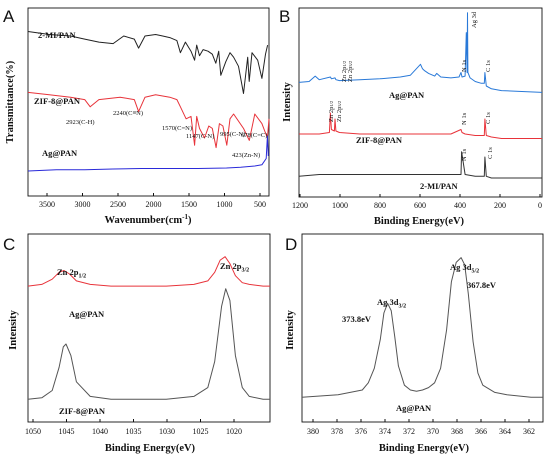 The width and height of the screenshot is (553, 464). I want to click on panel-a-xtick: 3500, so click(47, 204).